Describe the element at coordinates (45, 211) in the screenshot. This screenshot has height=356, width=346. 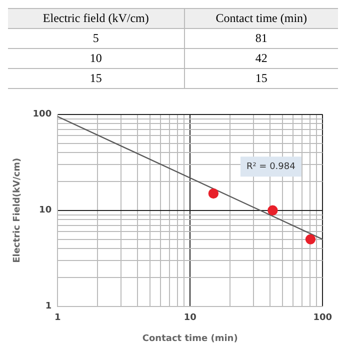
I see `y-tick-label: 10` at that location.